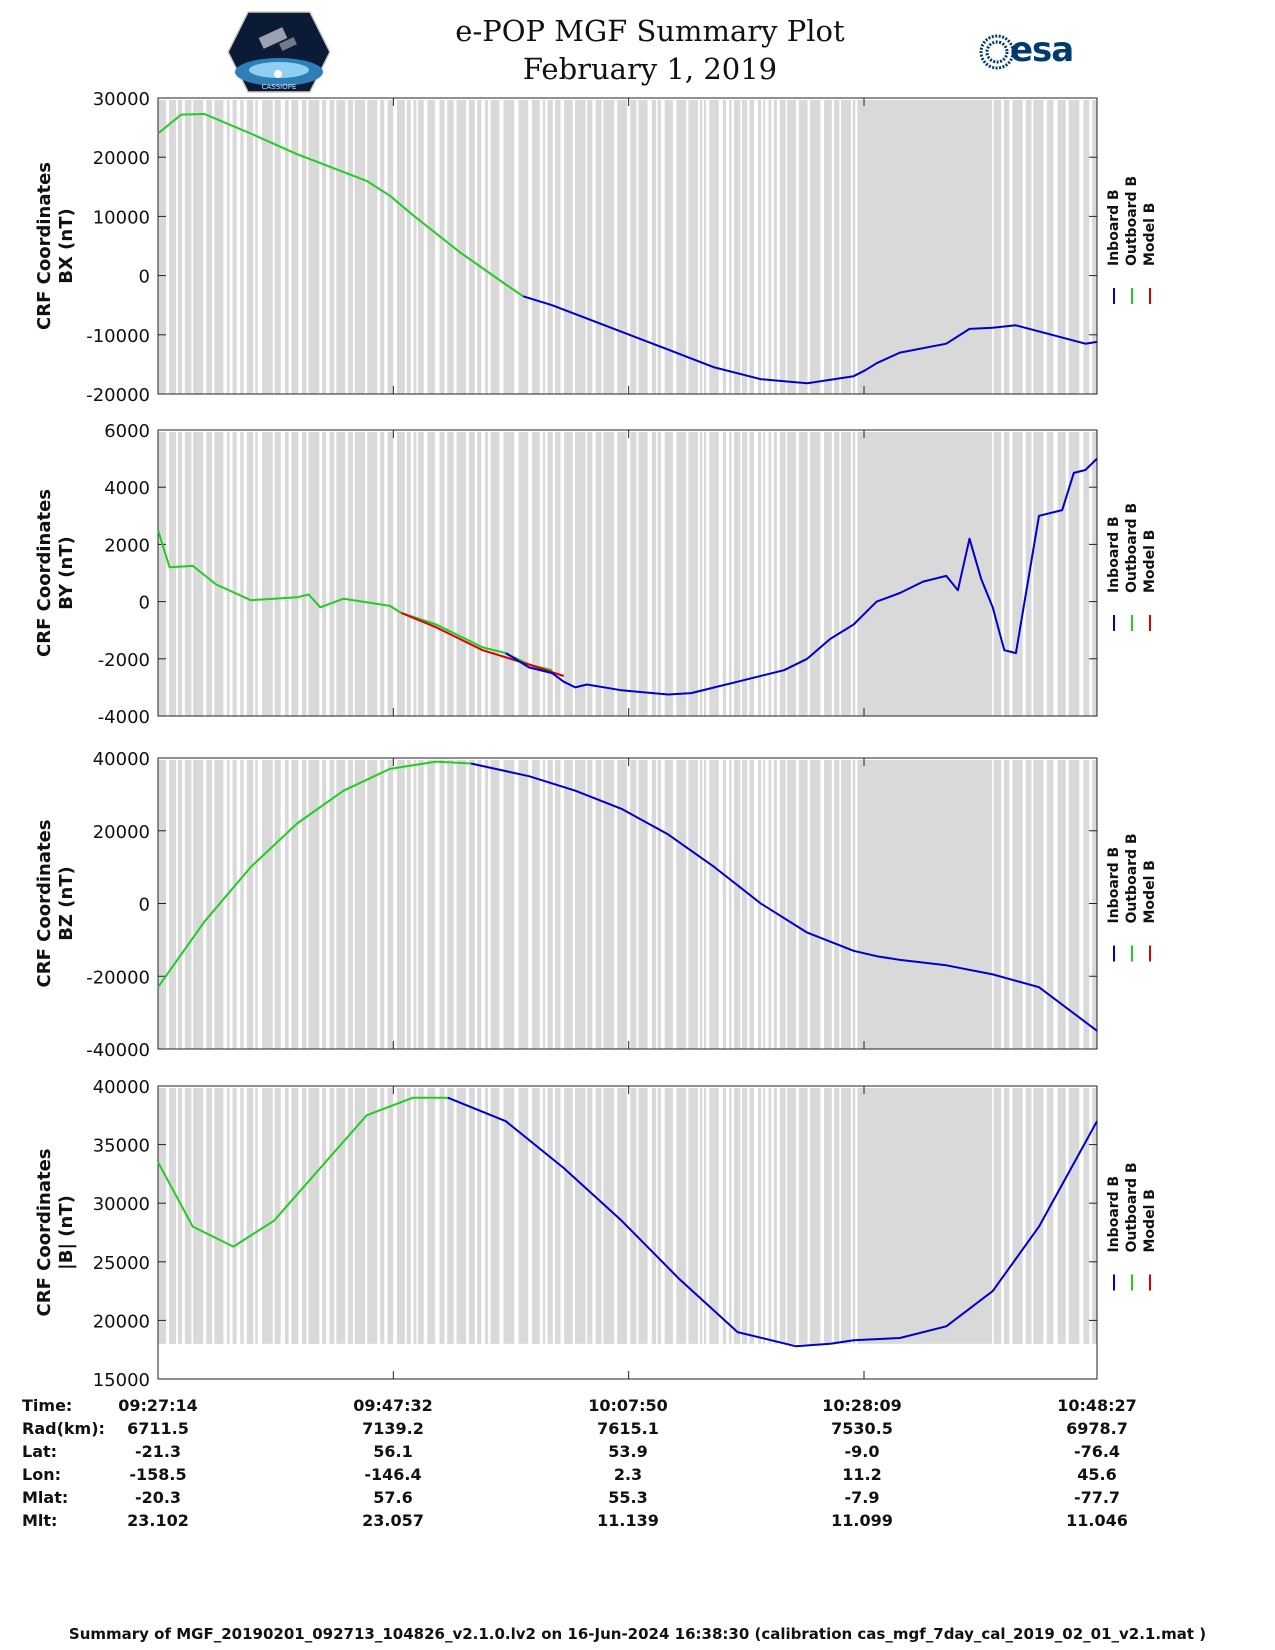  What do you see at coordinates (628, 1474) in the screenshot?
I see `ephemeris-value: 2.3` at bounding box center [628, 1474].